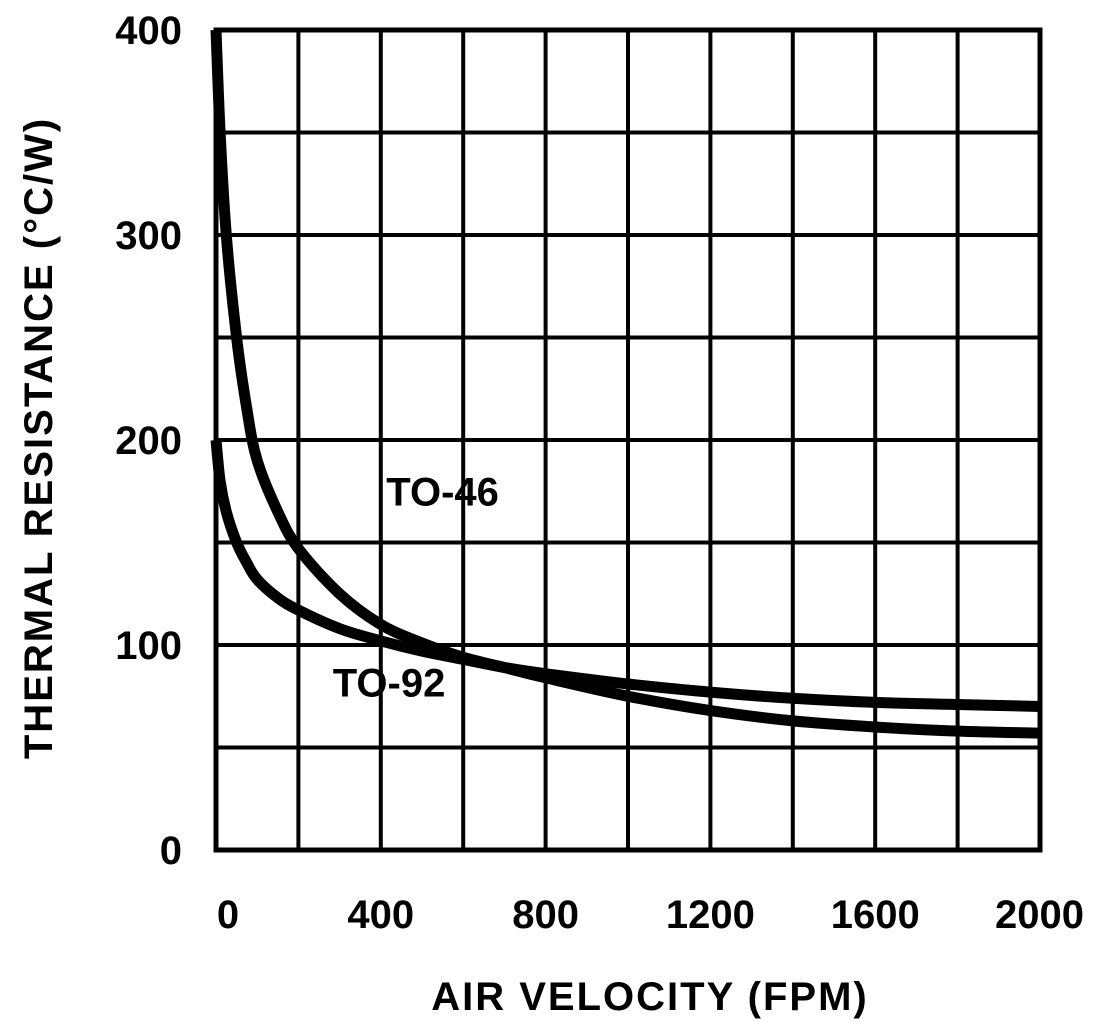 The image size is (1108, 1035). Describe the element at coordinates (228, 915) in the screenshot. I see `x-tick-label: 0` at that location.